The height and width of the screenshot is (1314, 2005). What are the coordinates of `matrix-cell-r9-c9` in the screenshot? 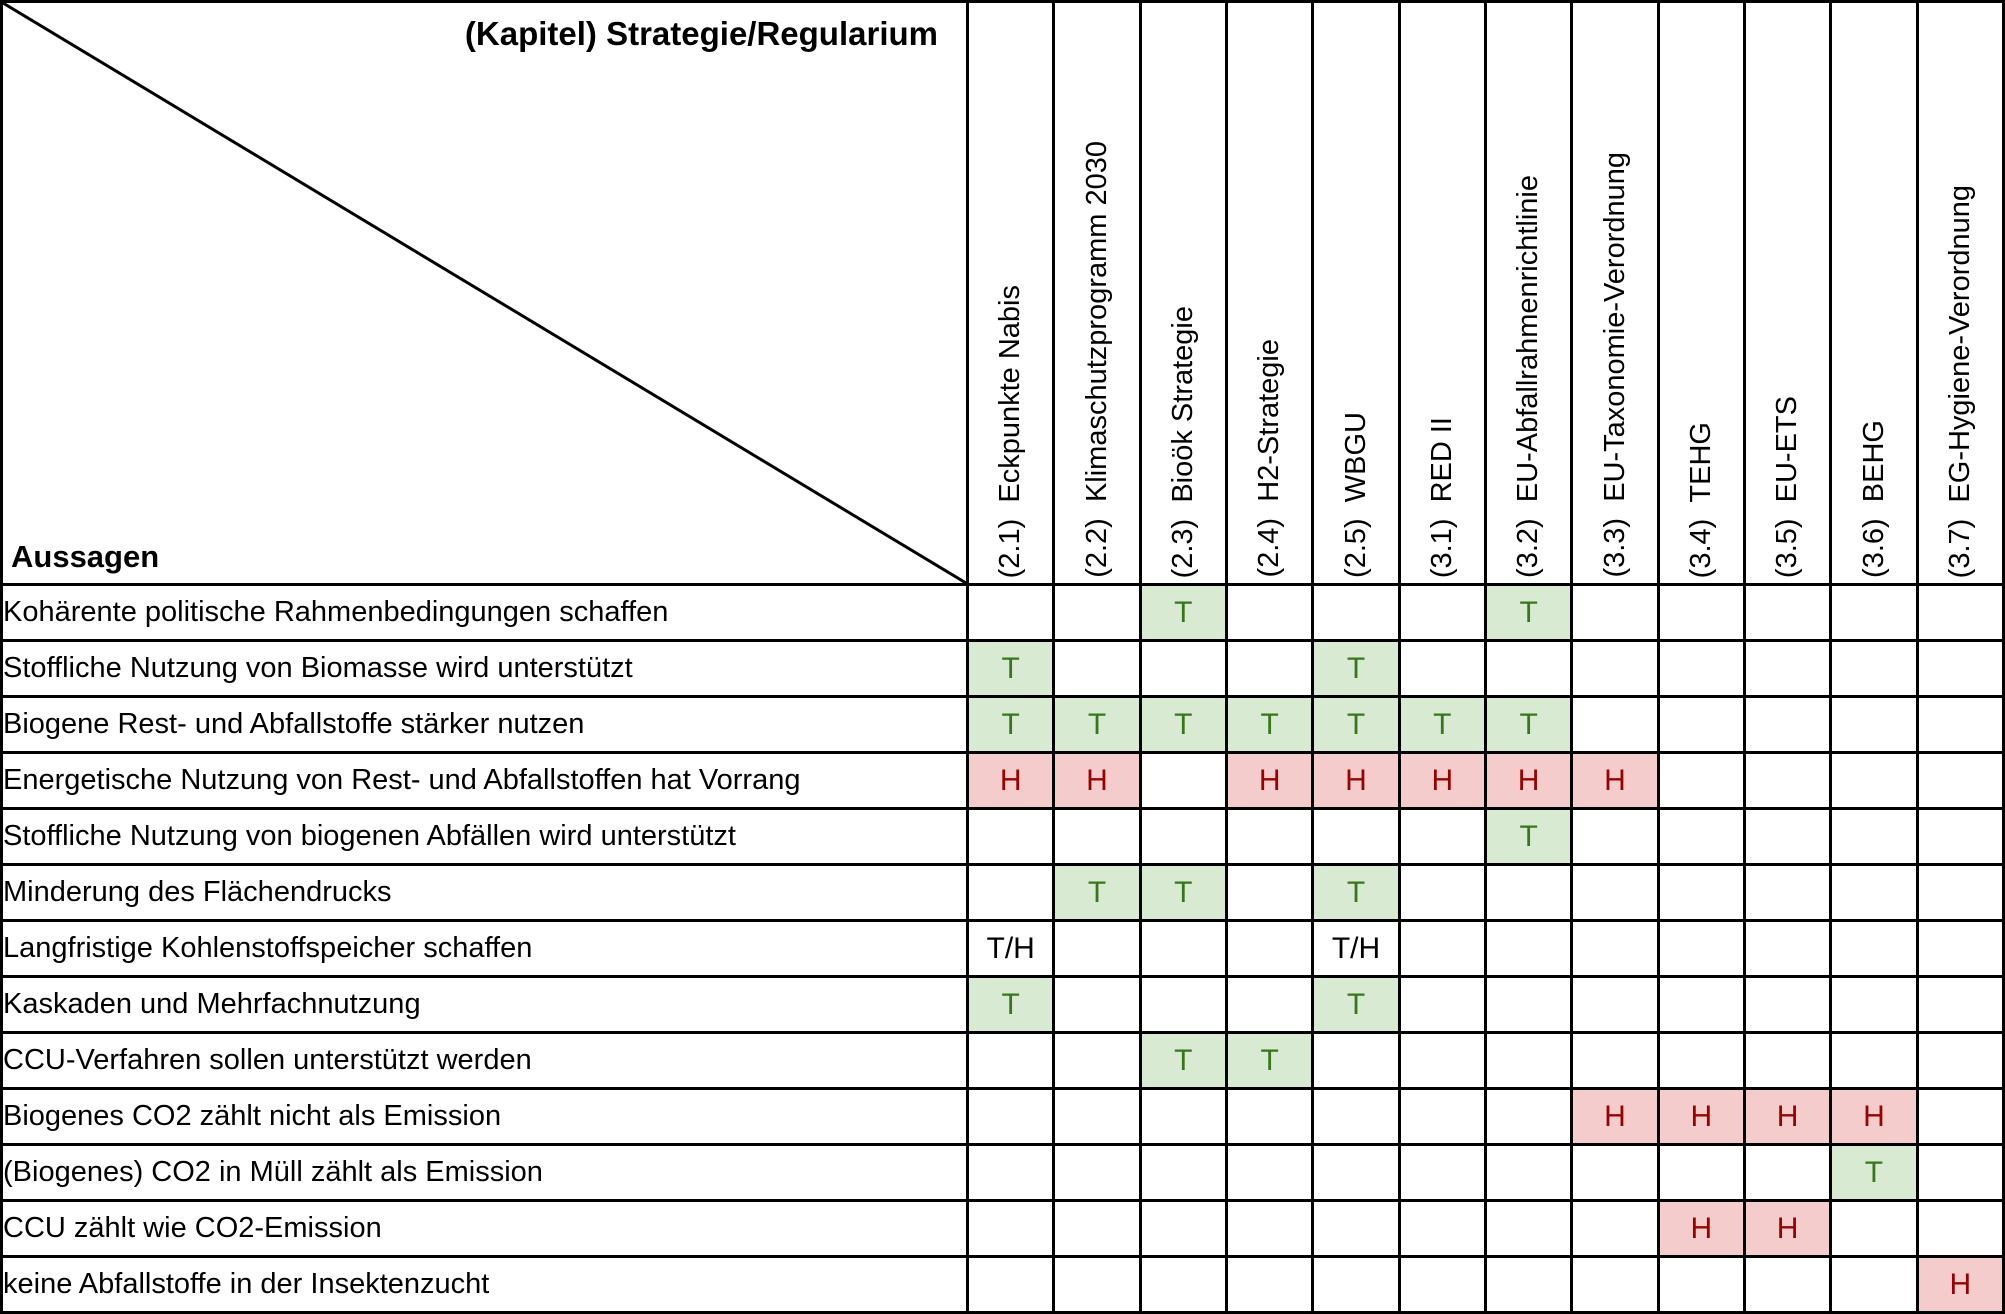 It's located at (1701, 1060).